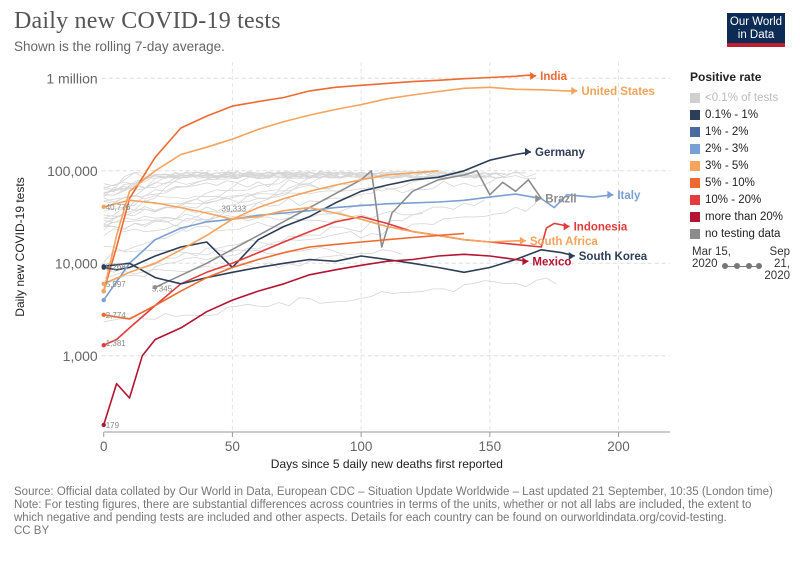 The width and height of the screenshot is (800, 565). I want to click on y-tick-label: 100,000, so click(72, 171).